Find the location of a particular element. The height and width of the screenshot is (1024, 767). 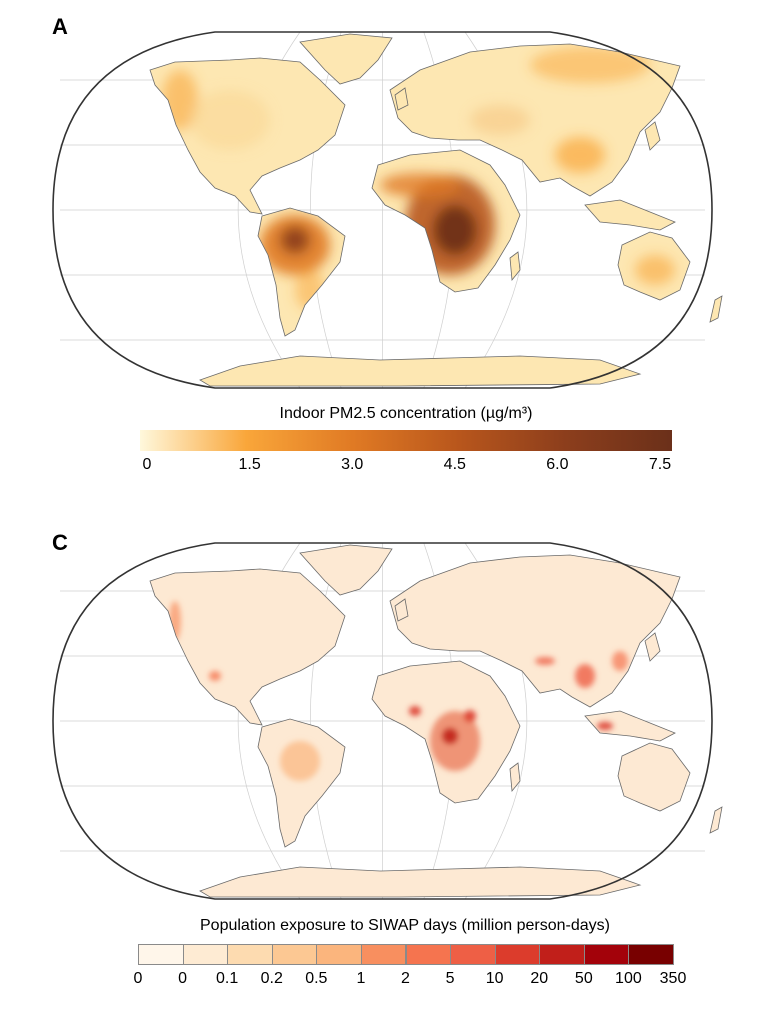

colorbar-c-tick: 50 is located at coordinates (583, 978).